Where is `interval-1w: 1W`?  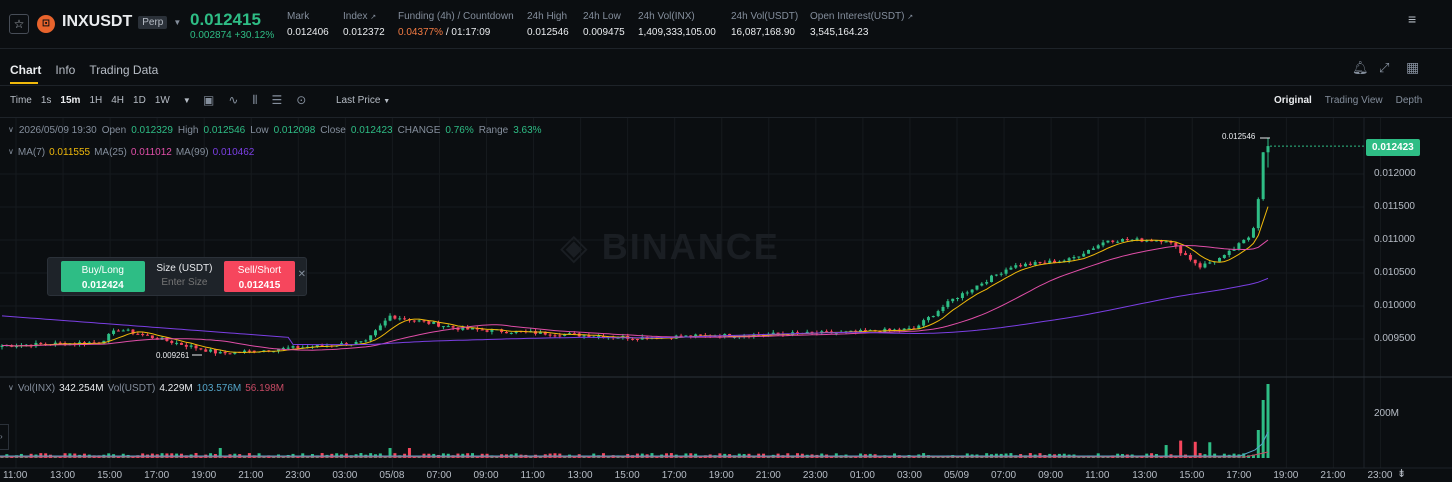
interval-1w: 1W is located at coordinates (162, 100).